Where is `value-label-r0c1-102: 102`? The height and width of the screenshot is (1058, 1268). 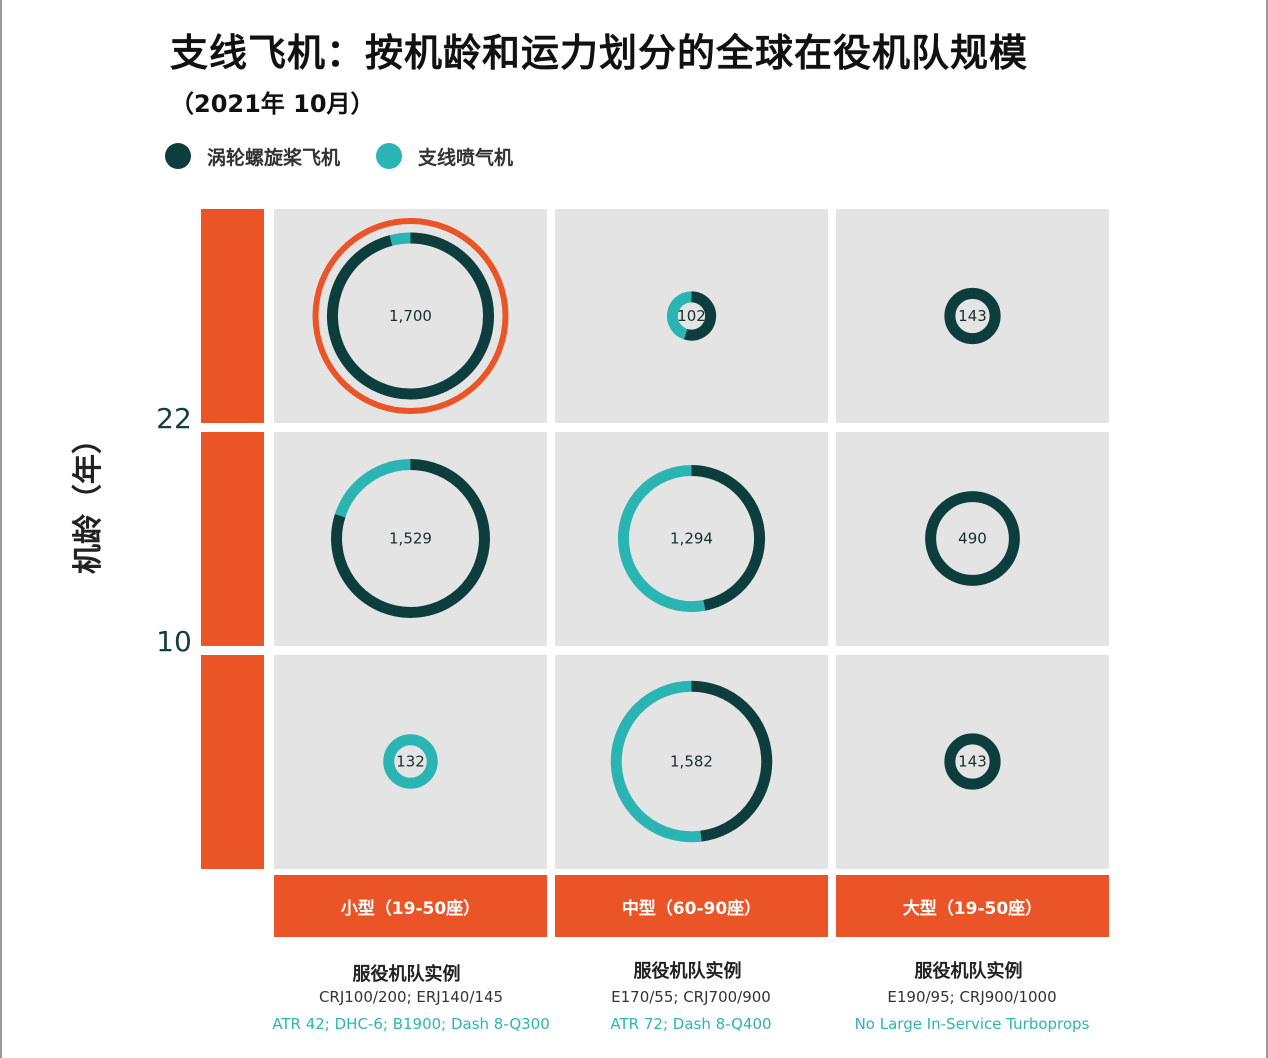 value-label-r0c1-102: 102 is located at coordinates (691, 316).